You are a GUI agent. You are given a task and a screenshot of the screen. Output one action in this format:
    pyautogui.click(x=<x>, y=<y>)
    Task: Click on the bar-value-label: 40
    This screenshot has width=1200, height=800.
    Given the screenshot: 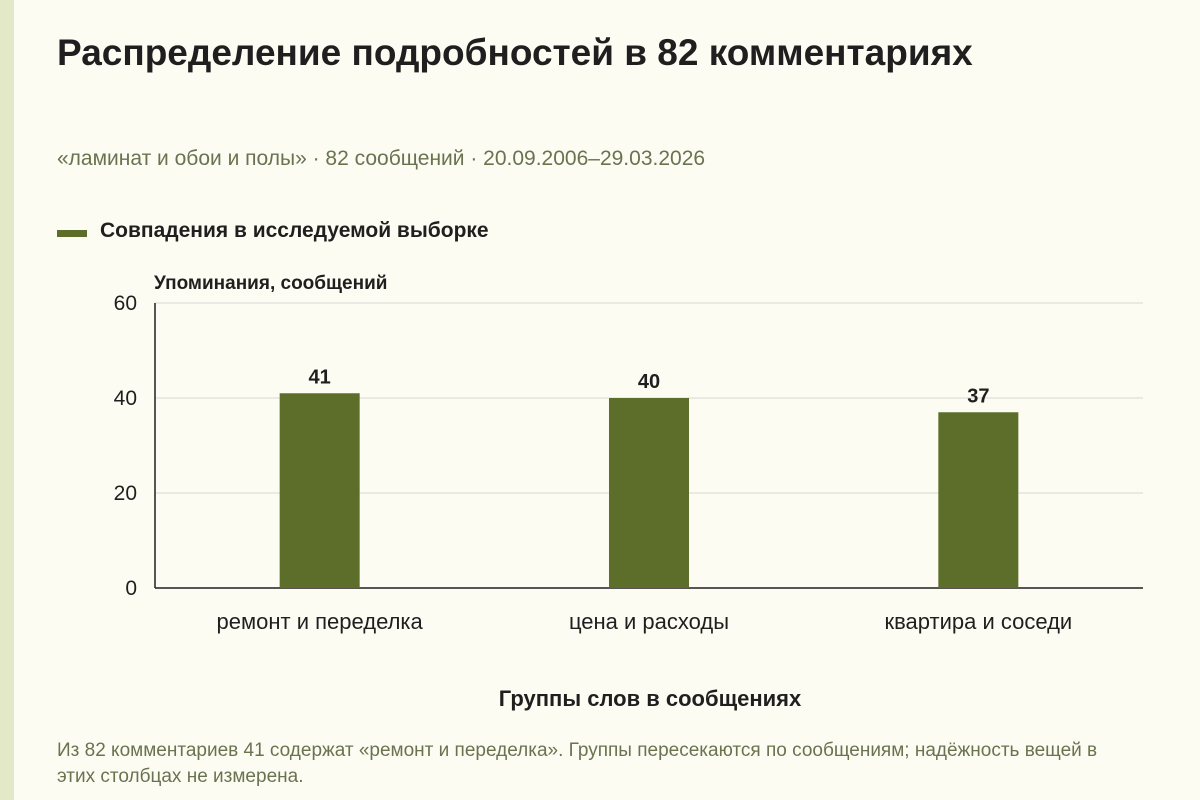 What is the action you would take?
    pyautogui.click(x=649, y=382)
    